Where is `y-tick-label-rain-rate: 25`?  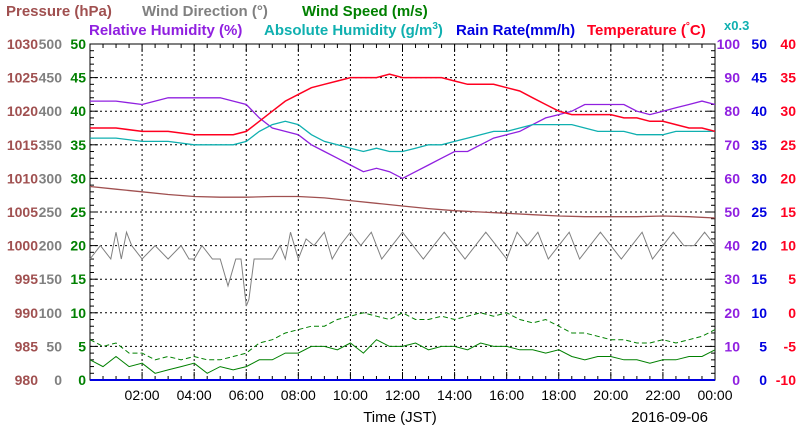 y-tick-label-rain-rate: 25 is located at coordinates (759, 212).